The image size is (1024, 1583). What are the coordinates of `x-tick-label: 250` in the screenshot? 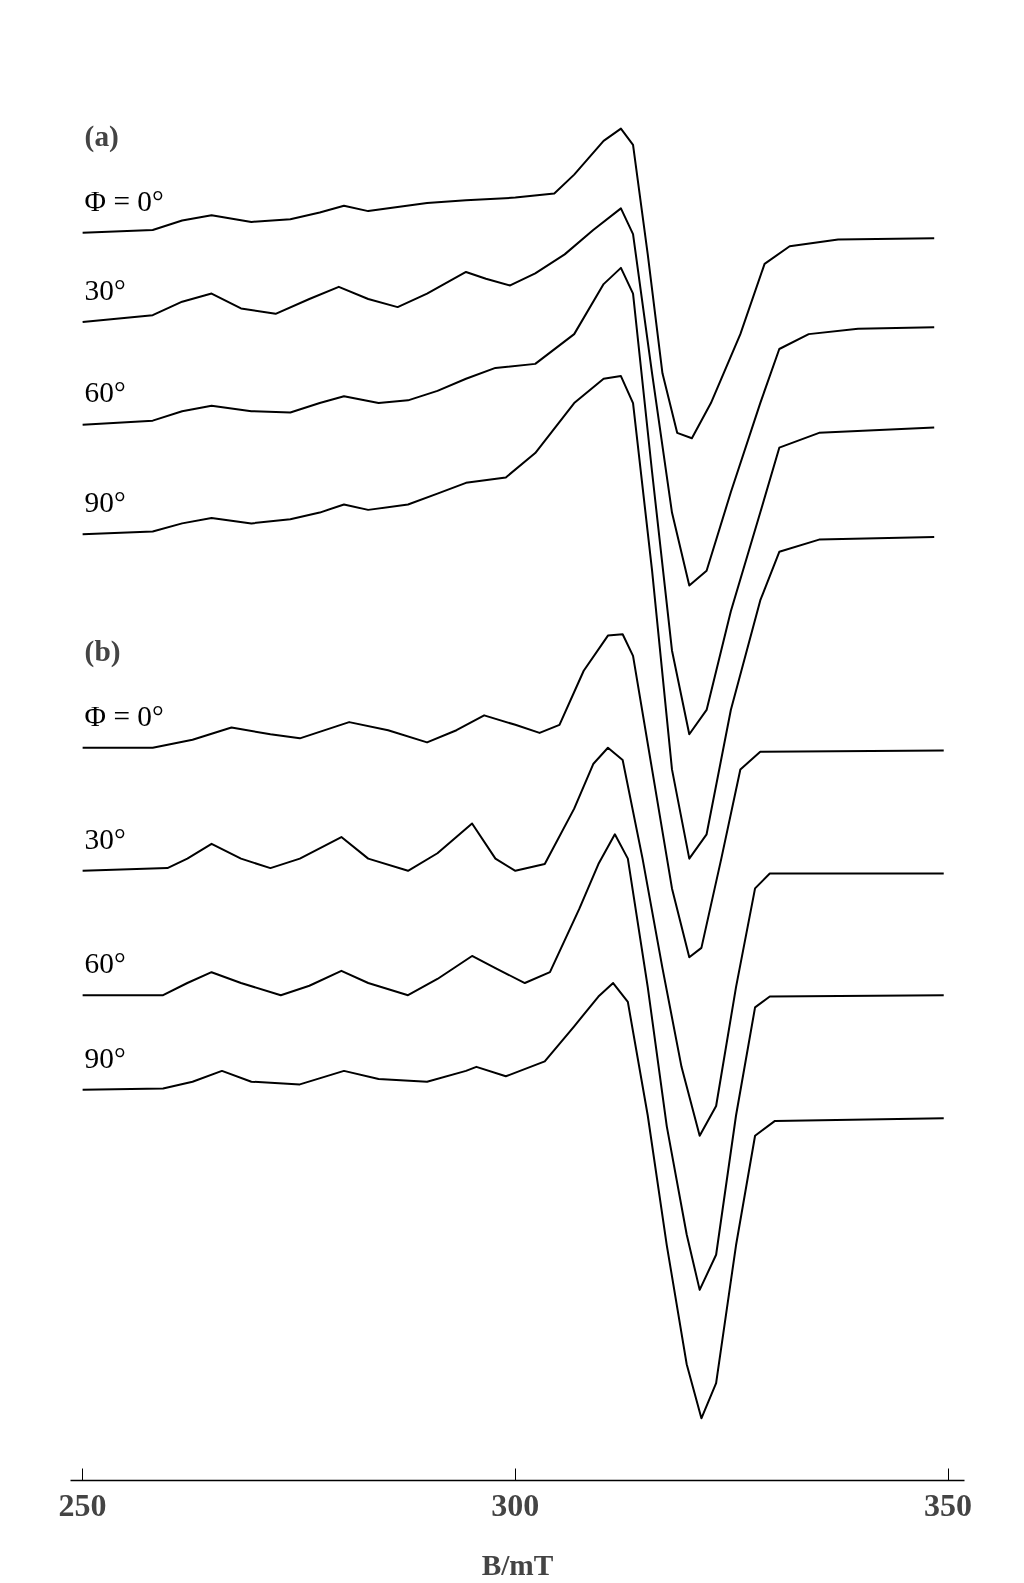 It's located at (82, 1504).